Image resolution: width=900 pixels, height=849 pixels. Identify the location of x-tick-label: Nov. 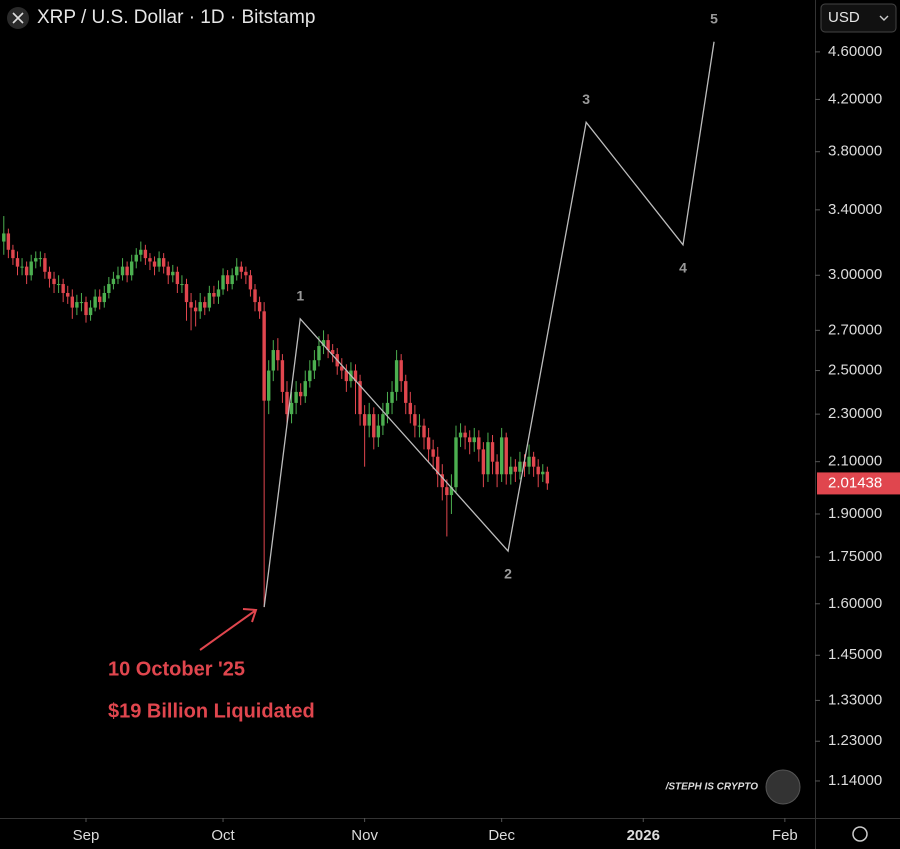
(364, 835).